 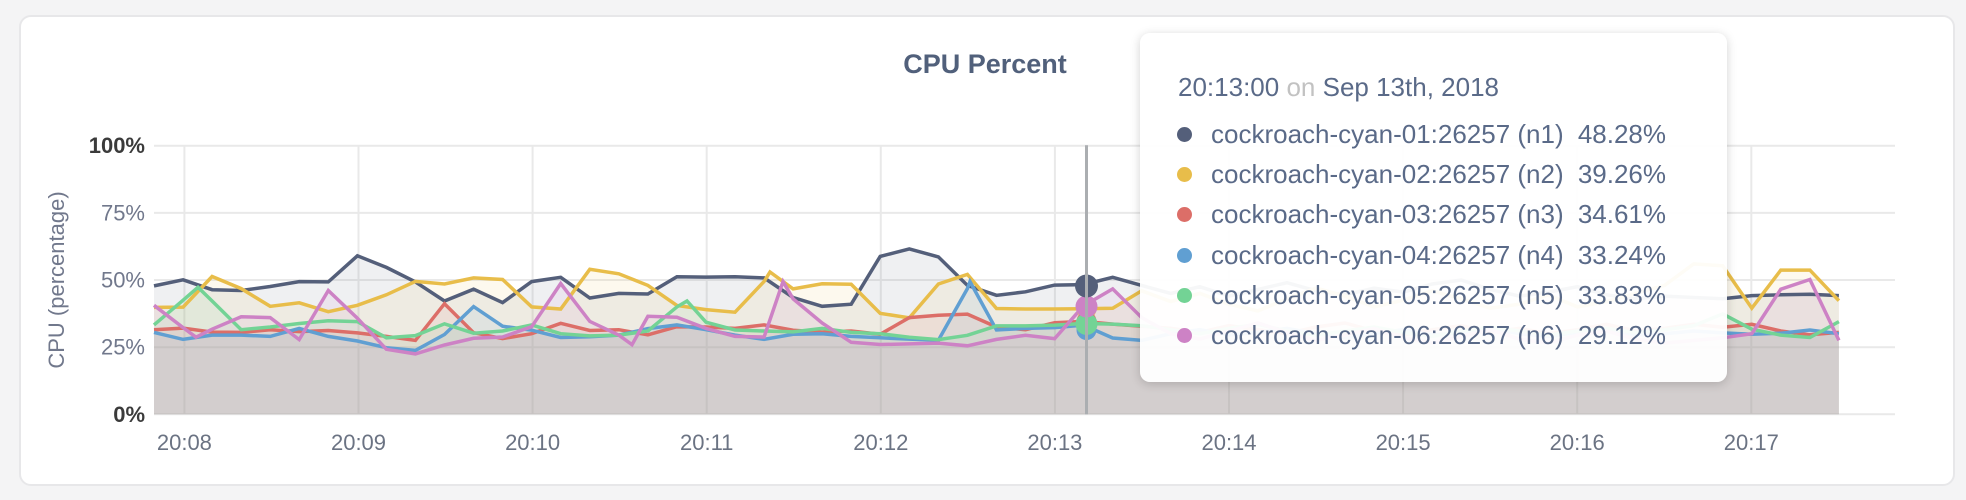 I want to click on svg-text: 20:14, so click(x=1228, y=442).